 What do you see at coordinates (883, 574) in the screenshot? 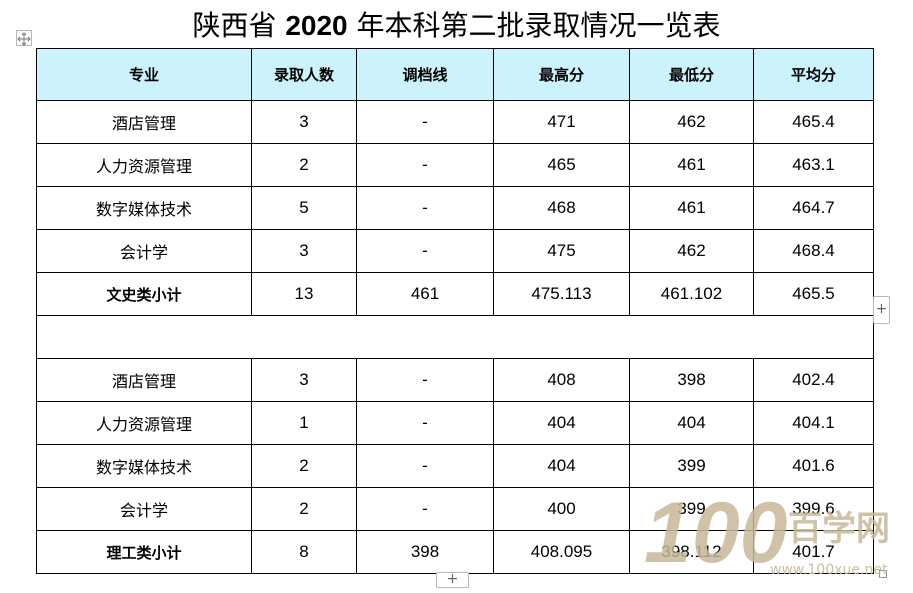
I see `resize-icon` at bounding box center [883, 574].